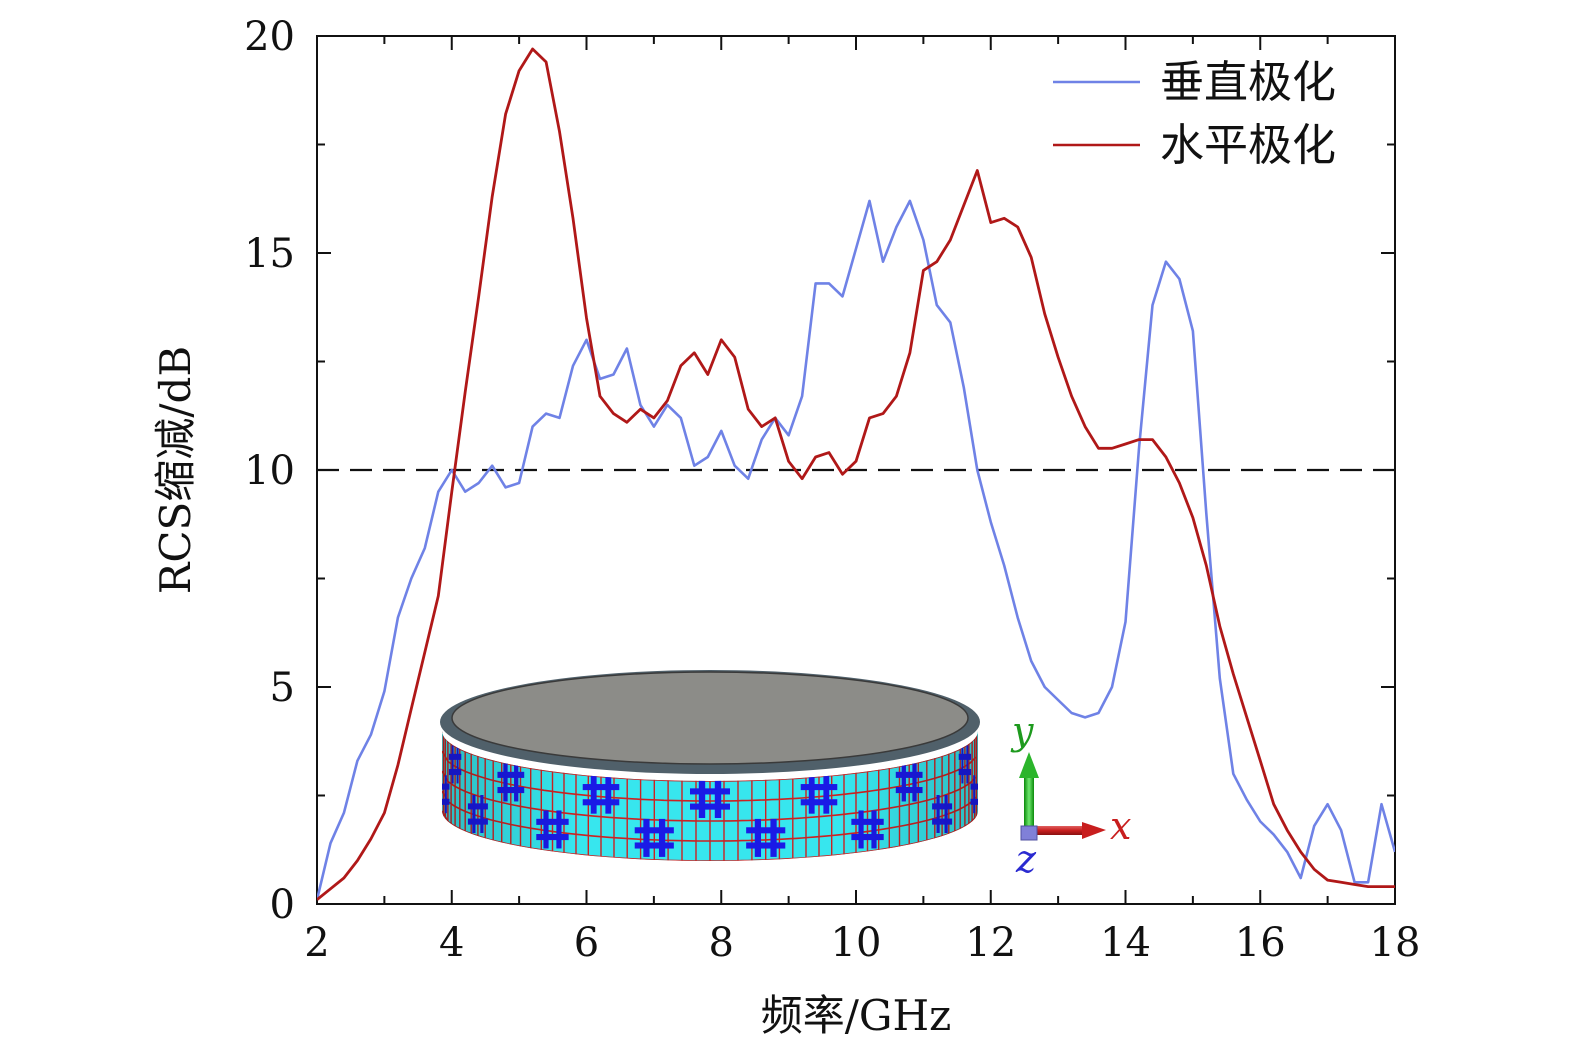  Describe the element at coordinates (1395, 943) in the screenshot. I see `x-tick-label: 18` at that location.